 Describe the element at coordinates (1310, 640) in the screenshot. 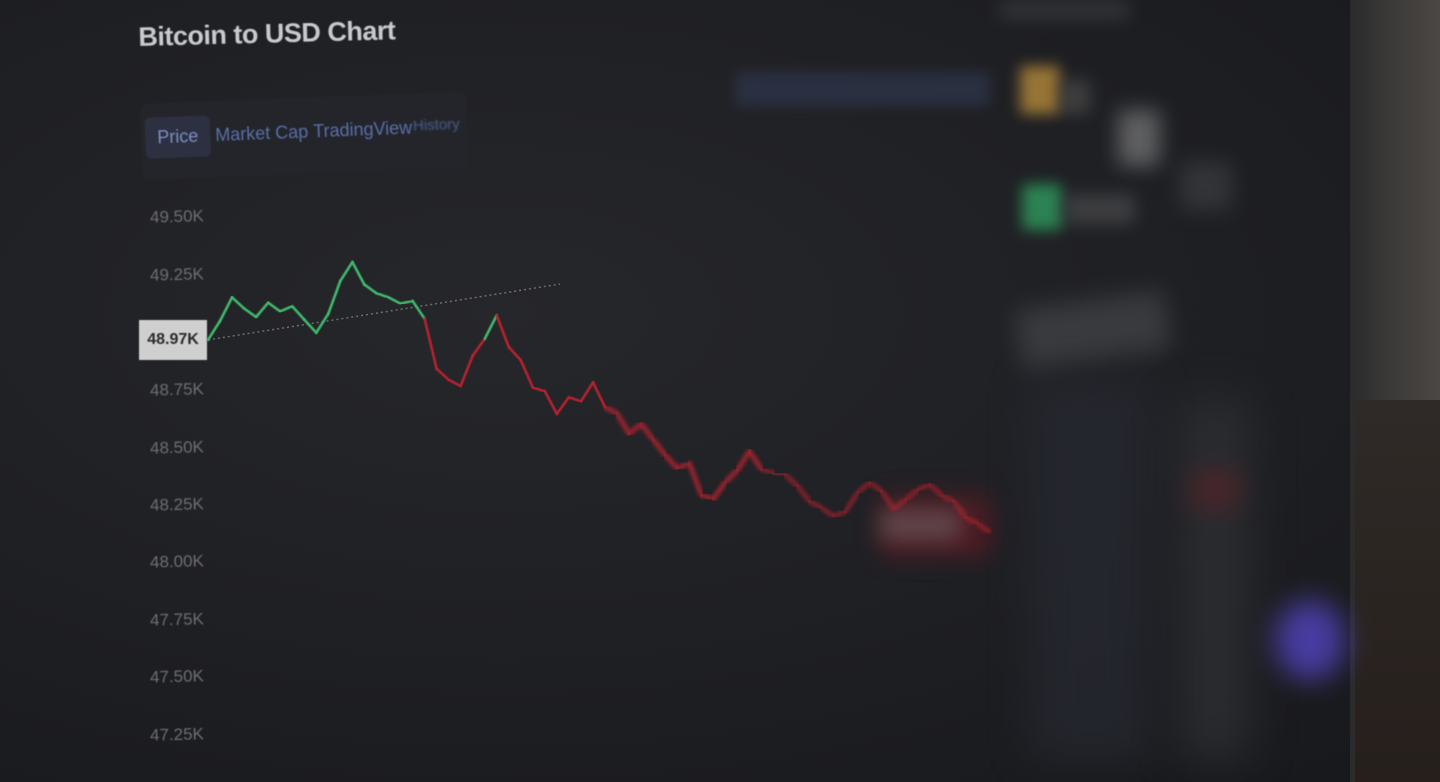

I see `chat-bubble-icon` at that location.